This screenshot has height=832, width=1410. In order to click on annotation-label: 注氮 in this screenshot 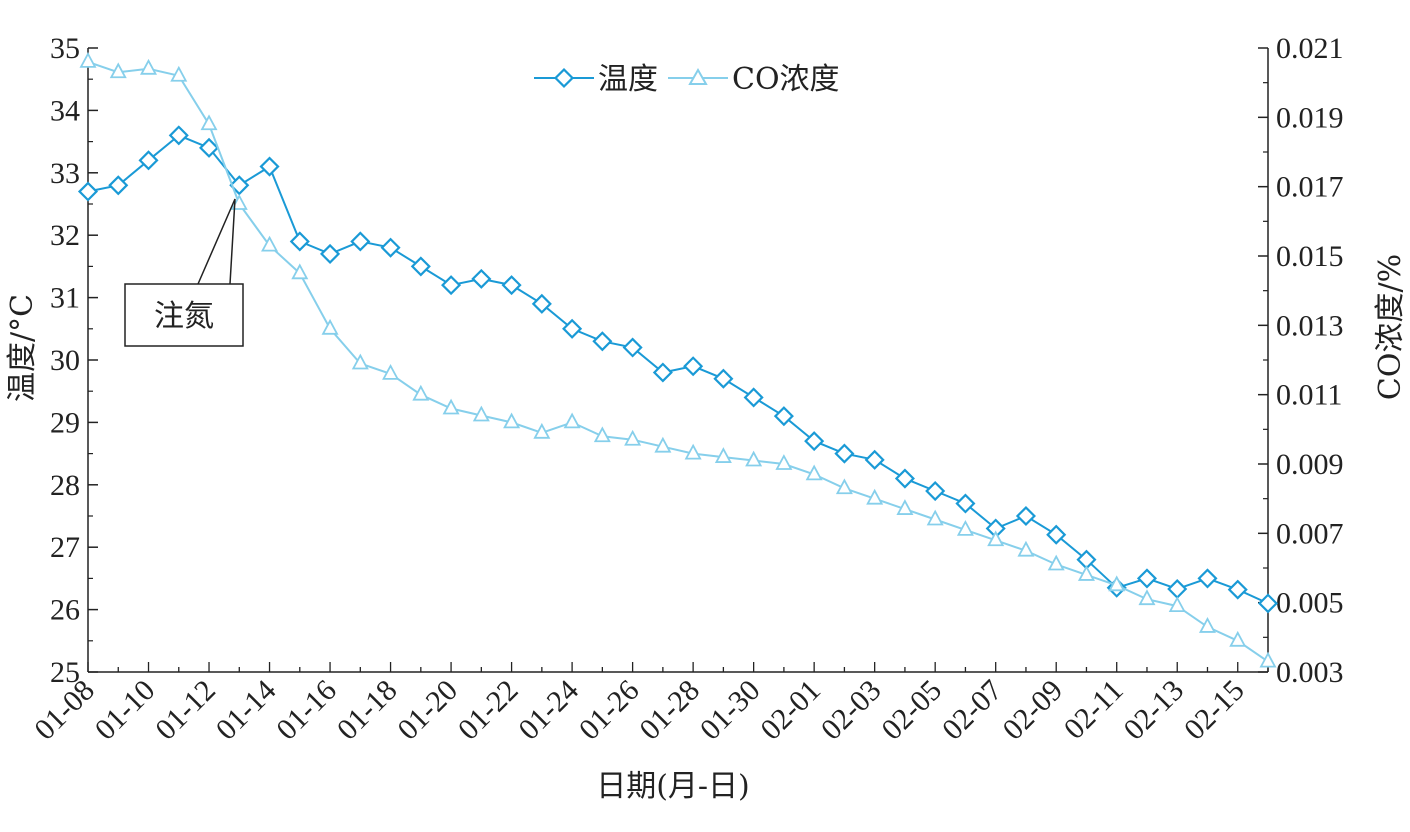, I will do `click(184, 316)`.